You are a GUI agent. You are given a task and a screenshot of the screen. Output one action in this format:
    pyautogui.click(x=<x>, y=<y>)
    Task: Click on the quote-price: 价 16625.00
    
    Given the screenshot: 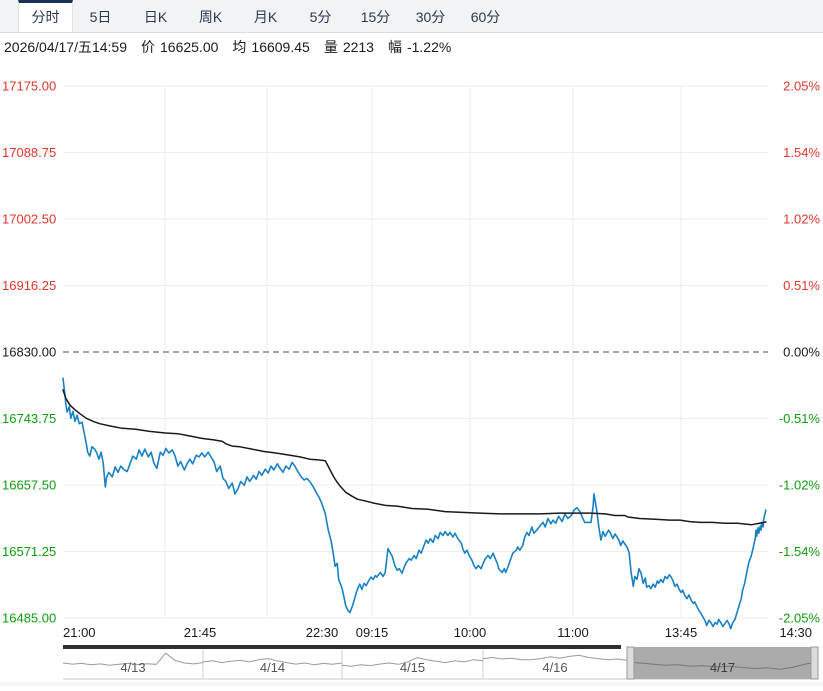 What is the action you would take?
    pyautogui.click(x=179, y=47)
    